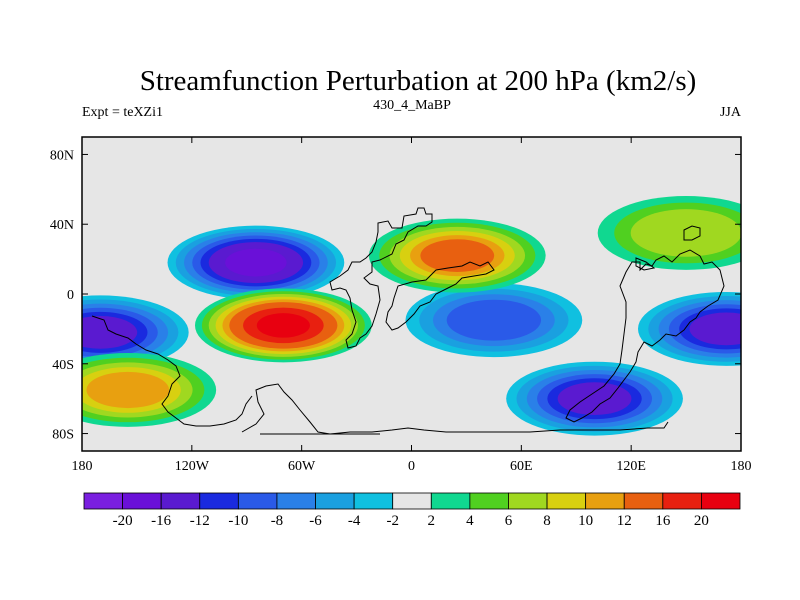 This screenshot has height=600, width=800. I want to click on x-tick-label: 60W, so click(302, 466).